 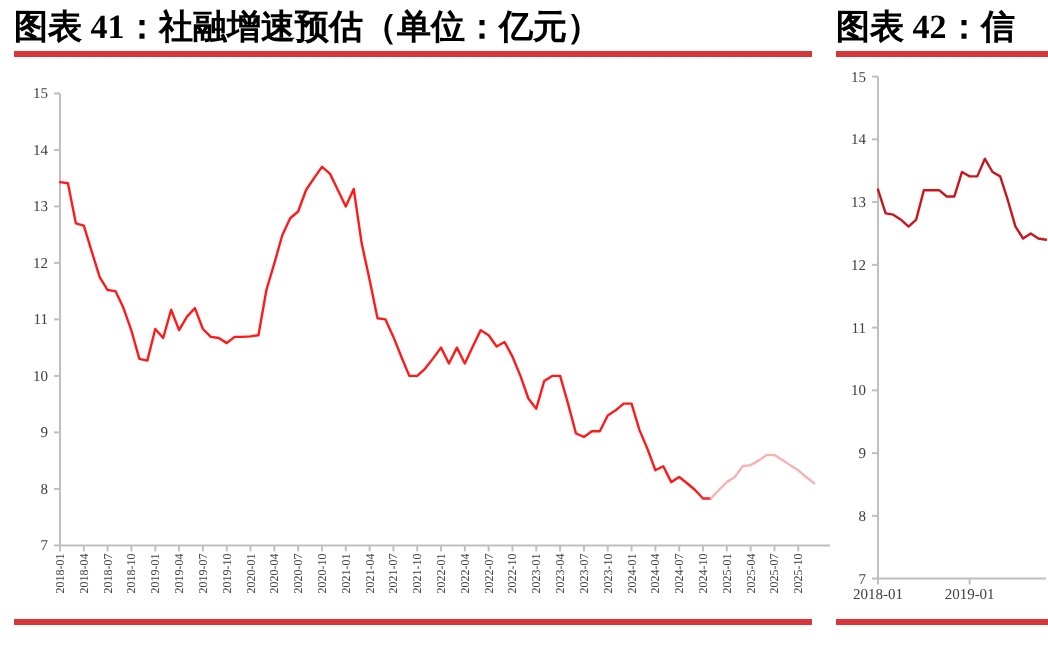 I want to click on chart-title: 图表 42：信, so click(x=925, y=27).